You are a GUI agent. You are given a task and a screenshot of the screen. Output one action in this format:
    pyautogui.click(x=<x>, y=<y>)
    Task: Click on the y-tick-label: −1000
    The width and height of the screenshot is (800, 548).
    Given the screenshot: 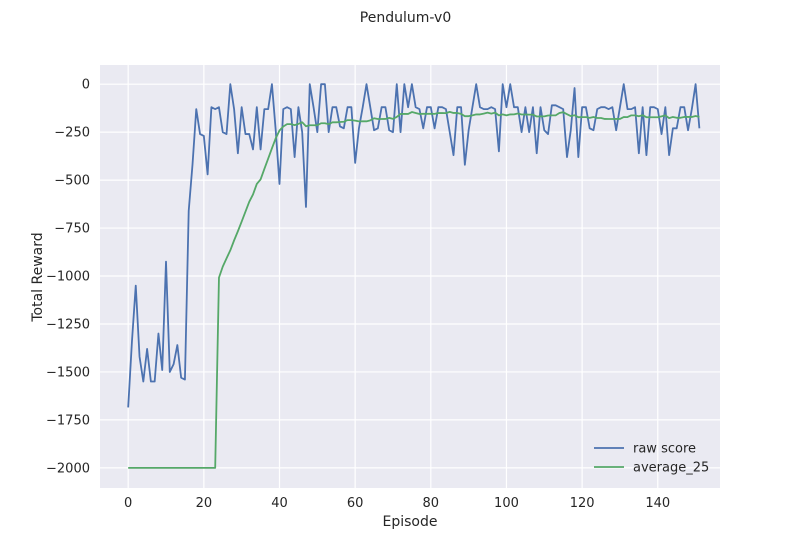 What is the action you would take?
    pyautogui.click(x=68, y=277)
    